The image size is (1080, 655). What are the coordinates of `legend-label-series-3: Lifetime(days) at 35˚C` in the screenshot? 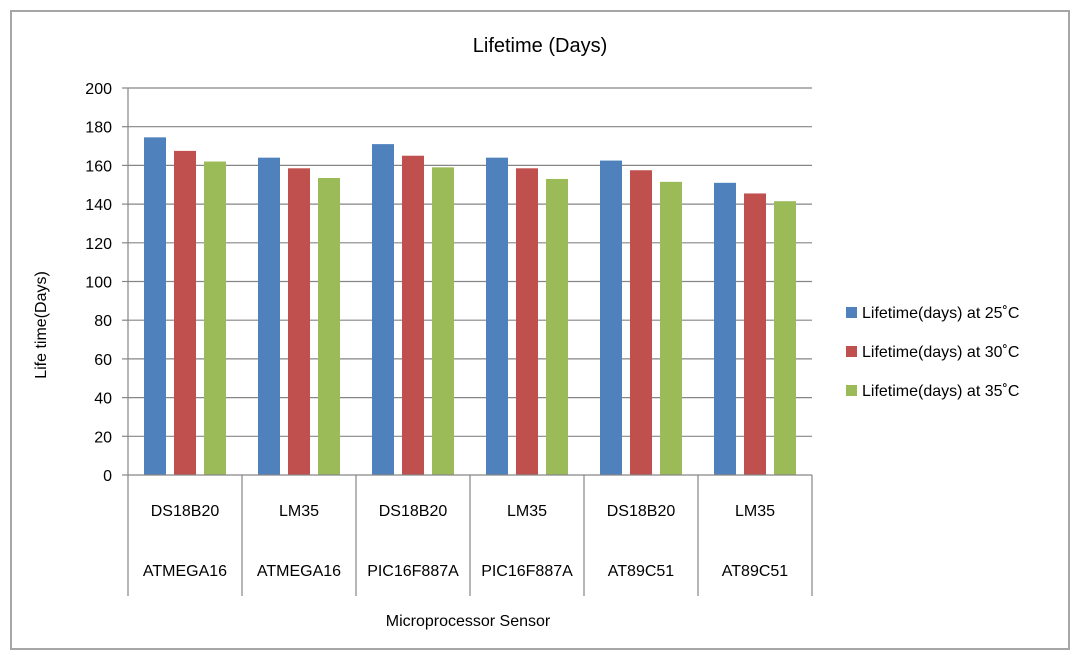 It's located at (940, 391).